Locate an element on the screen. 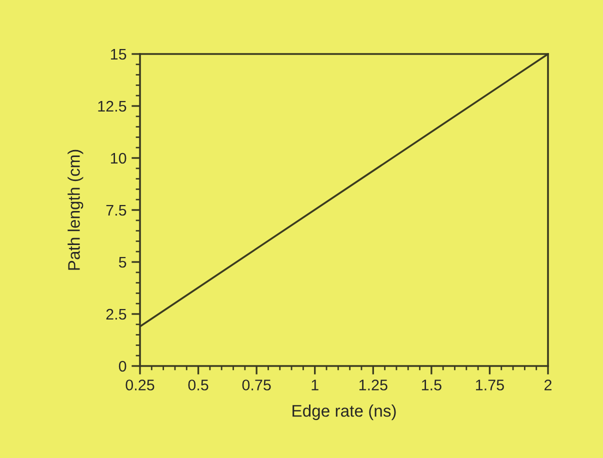  y-tick-label: 10 is located at coordinates (118, 158).